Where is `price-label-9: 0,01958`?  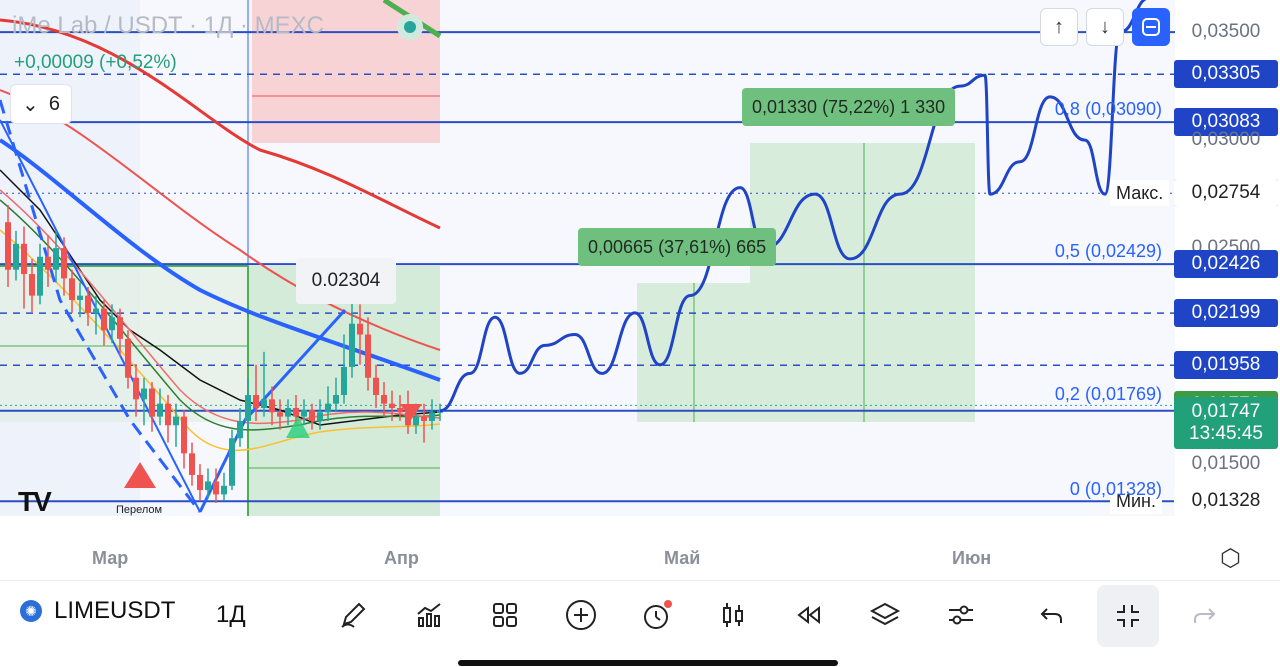
price-label-9: 0,01958 is located at coordinates (1226, 365).